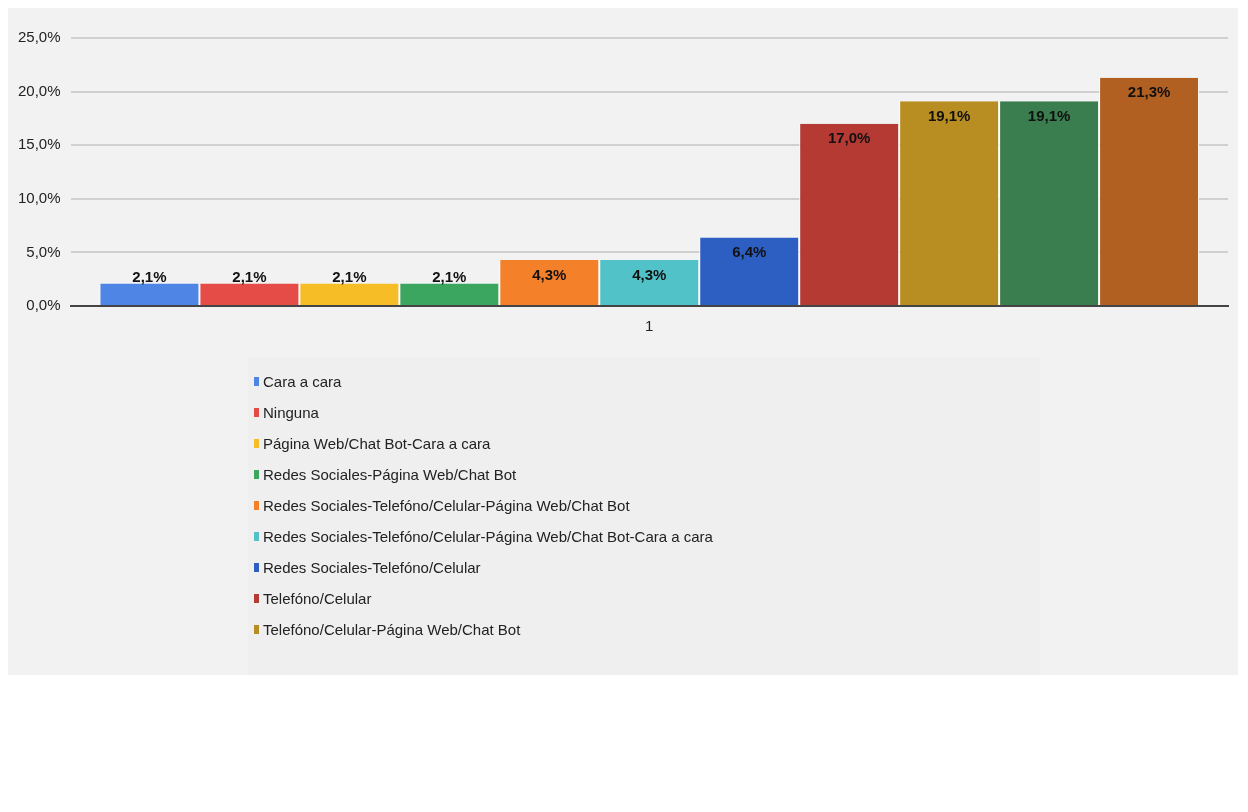 The width and height of the screenshot is (1248, 812). Describe the element at coordinates (39, 37) in the screenshot. I see `y-tick-label: 25,0%` at that location.